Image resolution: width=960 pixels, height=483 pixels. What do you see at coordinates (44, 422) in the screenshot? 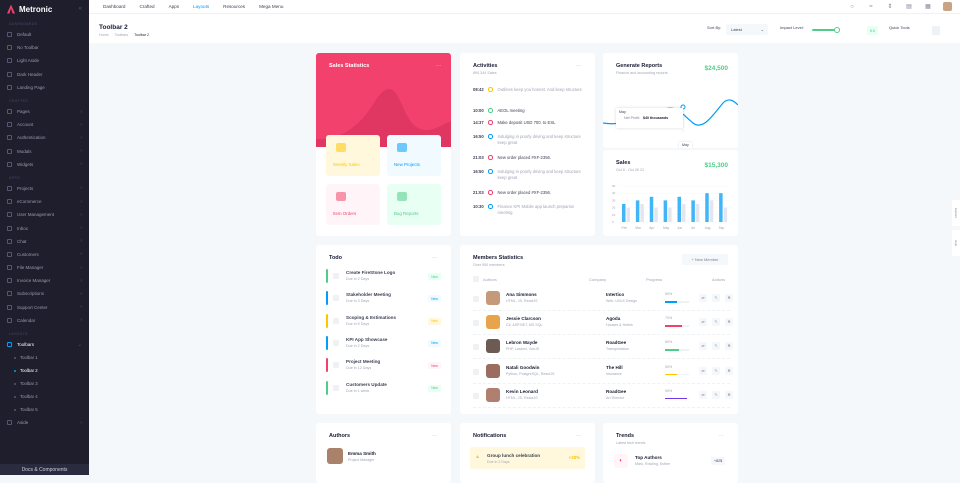
I see `sidebar-item-aside: Aside ›` at bounding box center [44, 422].